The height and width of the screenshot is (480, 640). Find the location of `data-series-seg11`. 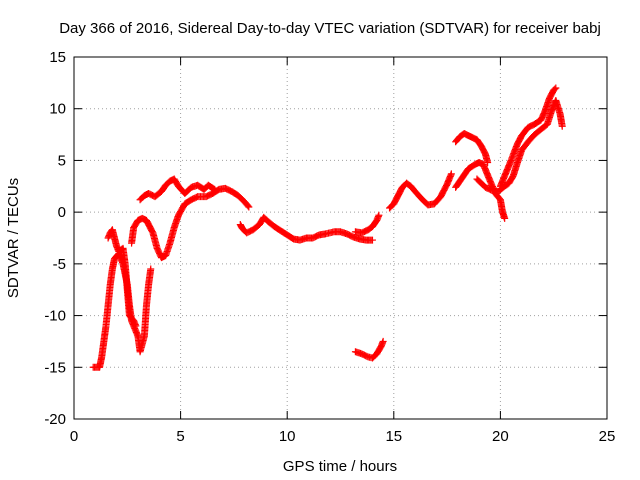

data-series-seg11 is located at coordinates (519, 145).